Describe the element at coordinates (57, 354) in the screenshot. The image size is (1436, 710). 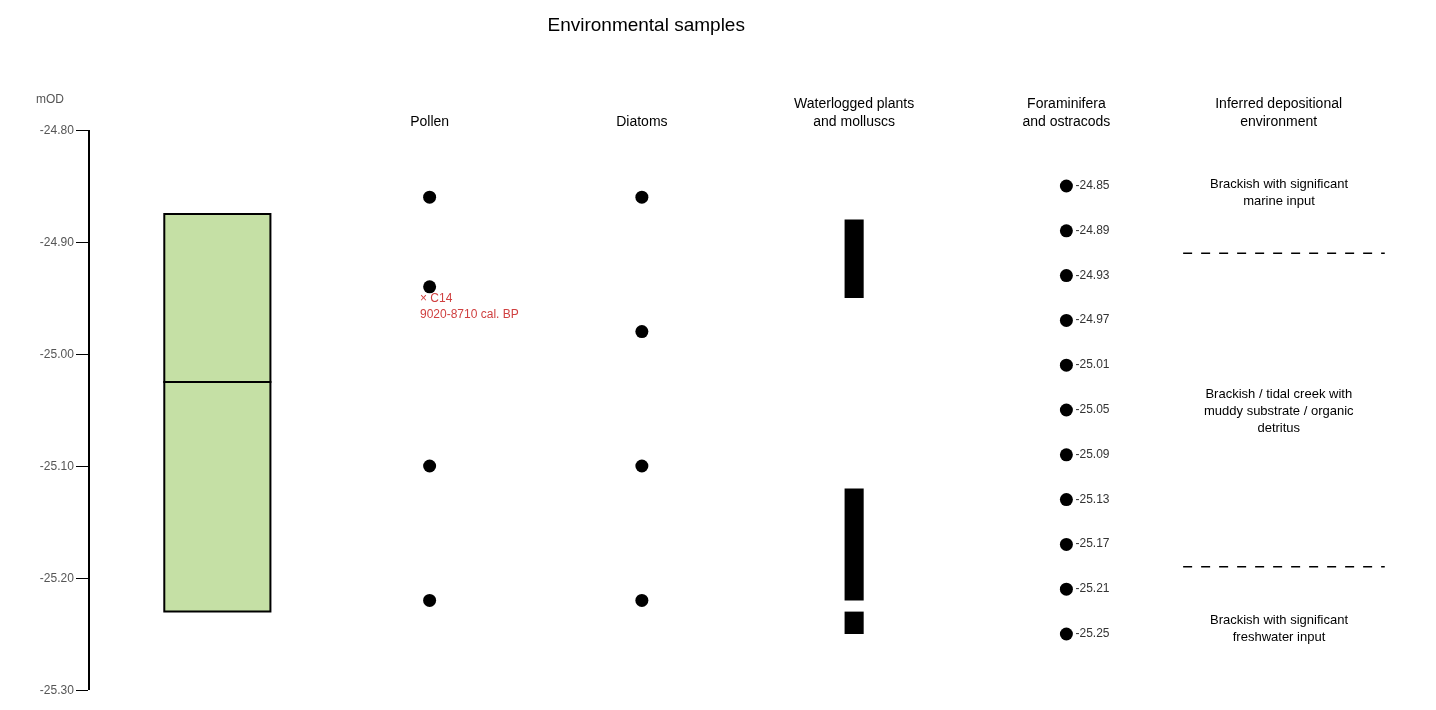
I see `y-tick-label: -25.00` at that location.